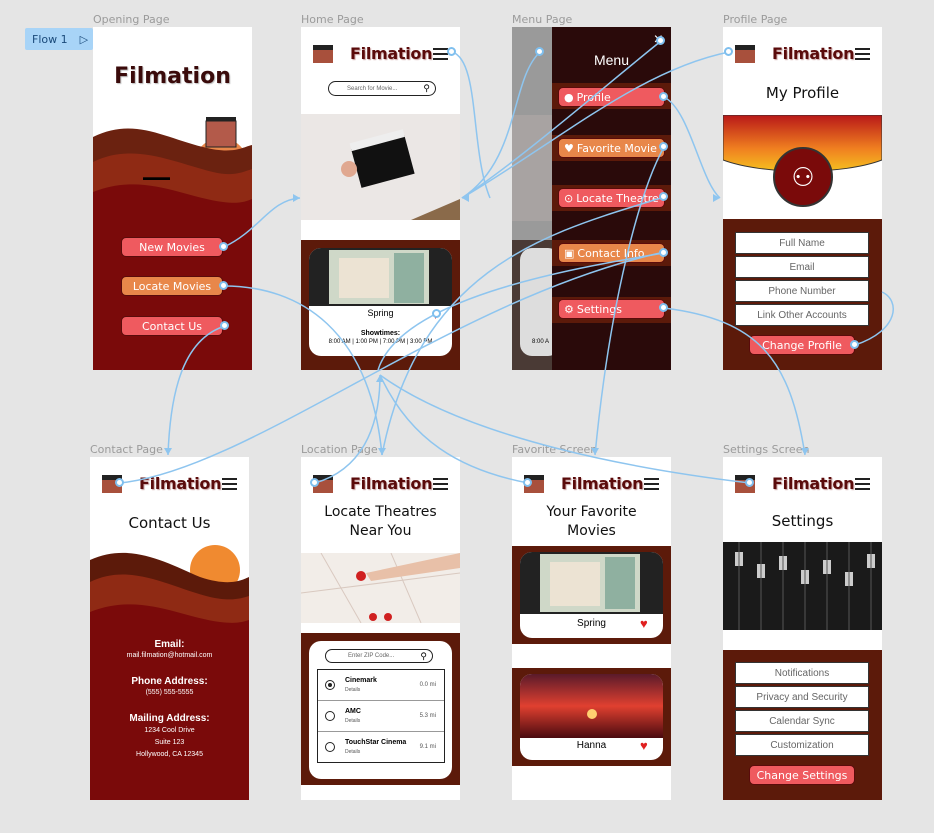 The image size is (934, 833). I want to click on radio-selected, so click(330, 685).